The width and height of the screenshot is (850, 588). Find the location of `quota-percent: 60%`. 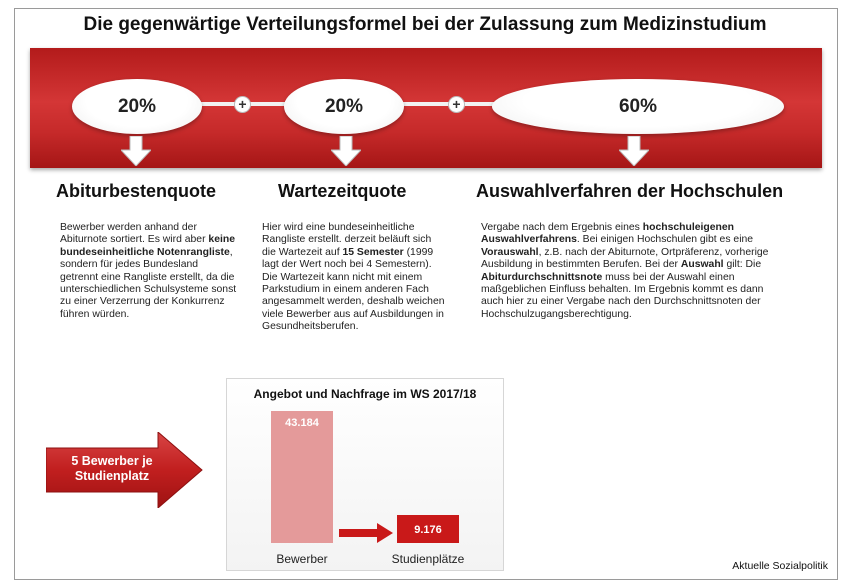

quota-percent: 60% is located at coordinates (638, 106).